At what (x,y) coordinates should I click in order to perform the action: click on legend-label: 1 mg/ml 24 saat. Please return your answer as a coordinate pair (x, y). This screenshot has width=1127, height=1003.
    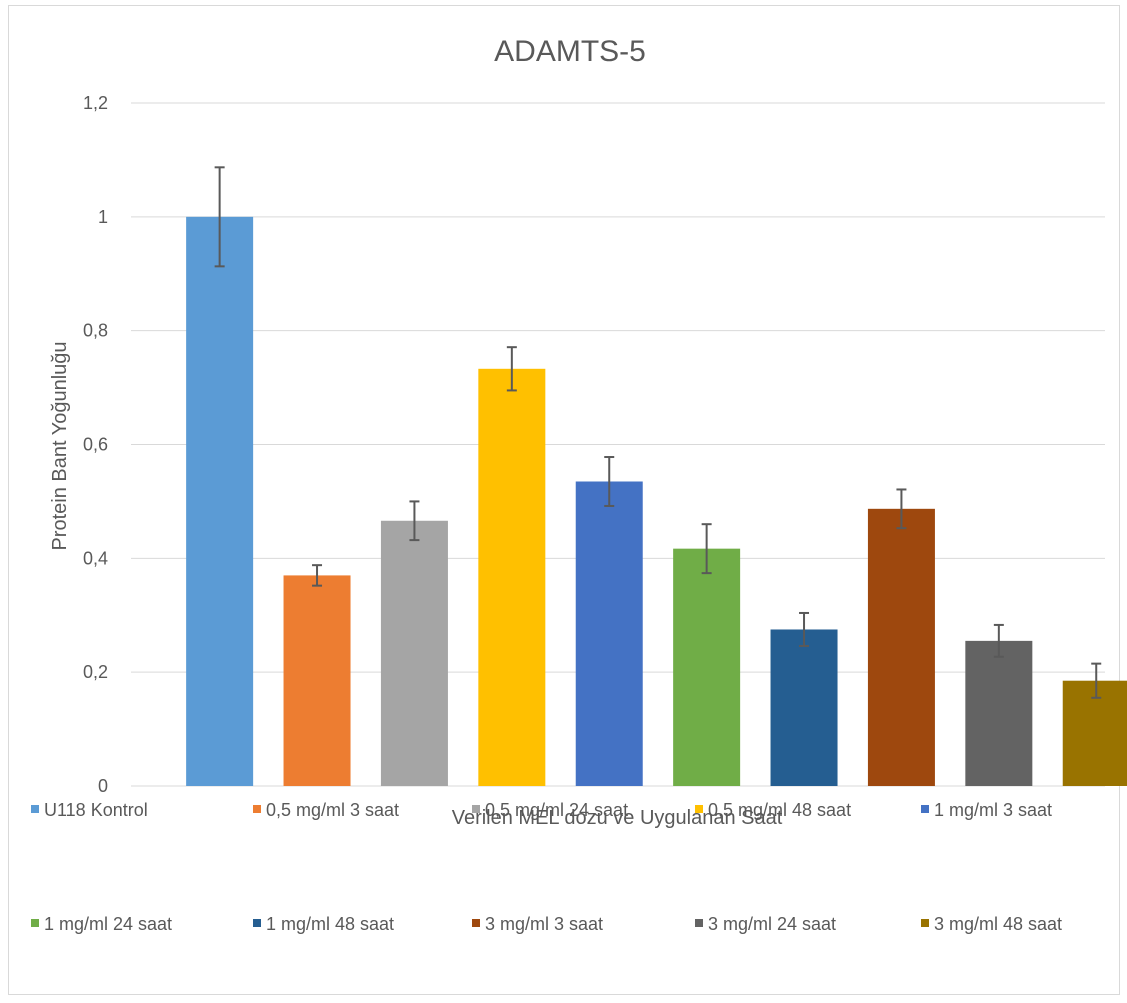
    Looking at the image, I should click on (108, 924).